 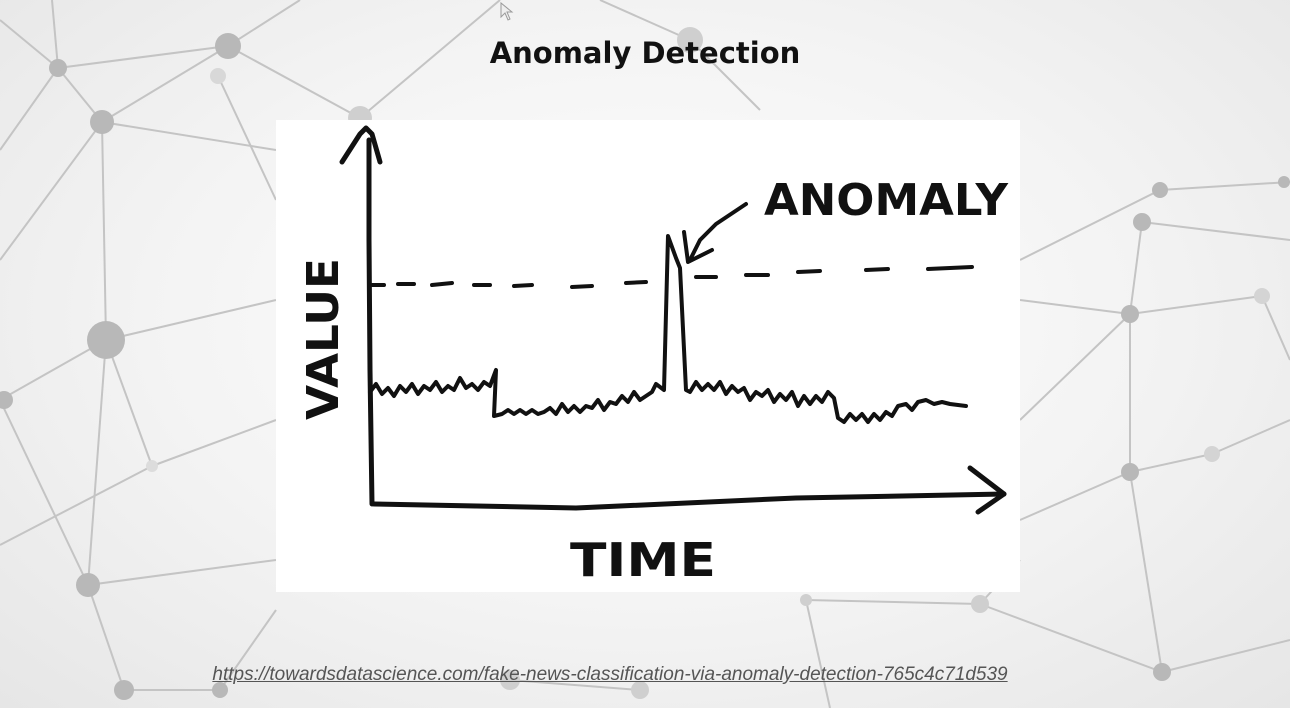 What do you see at coordinates (323, 339) in the screenshot?
I see `y-axis-label: VALUE` at bounding box center [323, 339].